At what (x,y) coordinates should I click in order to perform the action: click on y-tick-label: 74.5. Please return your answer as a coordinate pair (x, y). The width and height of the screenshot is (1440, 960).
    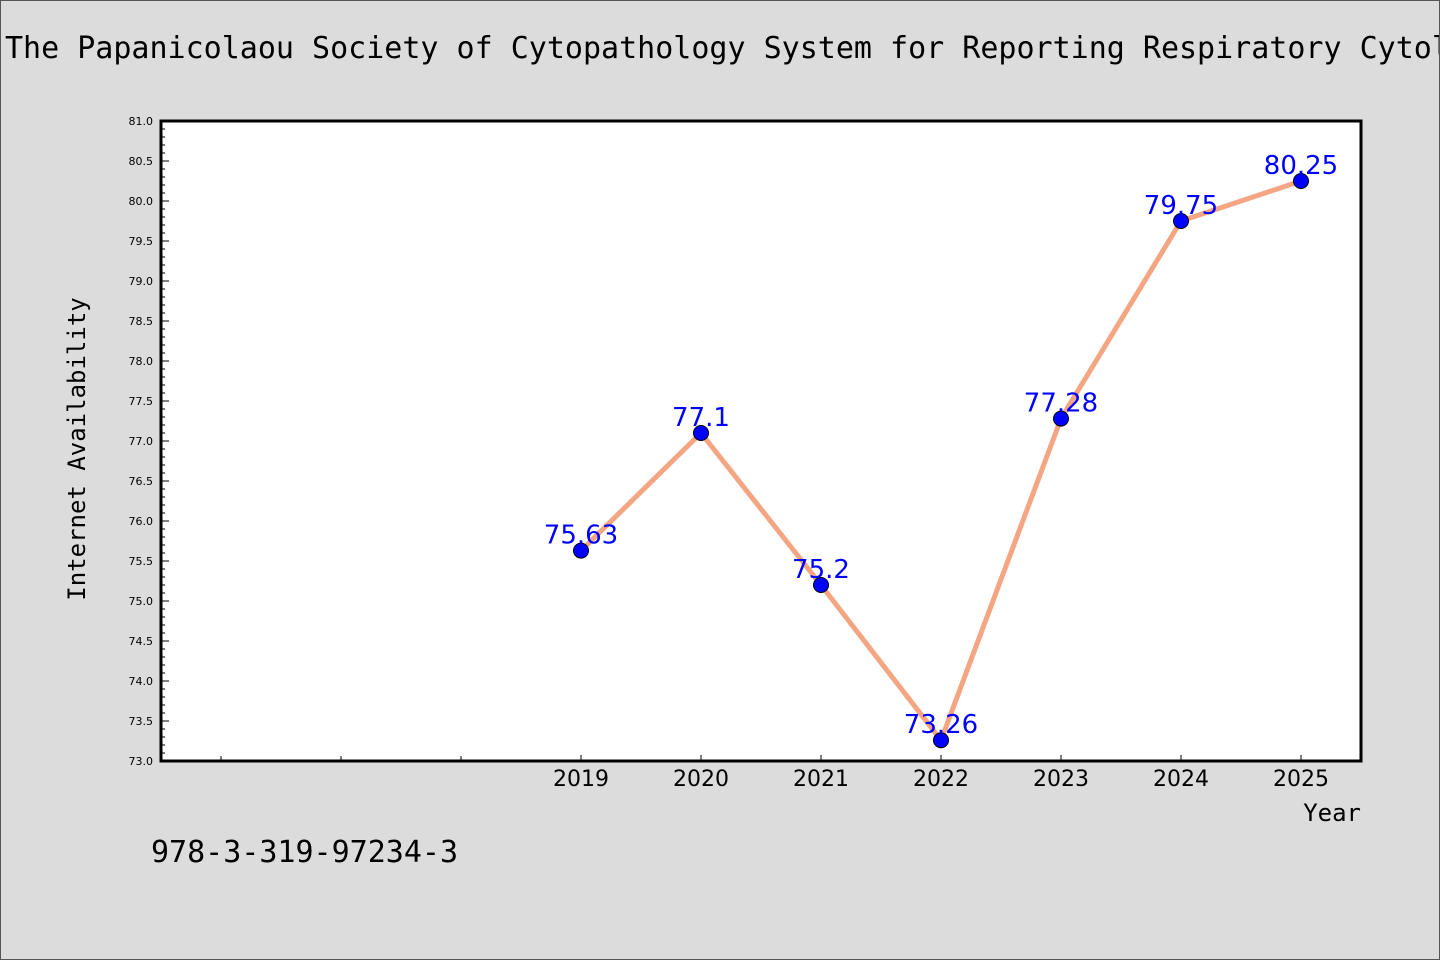
    Looking at the image, I should click on (141, 641).